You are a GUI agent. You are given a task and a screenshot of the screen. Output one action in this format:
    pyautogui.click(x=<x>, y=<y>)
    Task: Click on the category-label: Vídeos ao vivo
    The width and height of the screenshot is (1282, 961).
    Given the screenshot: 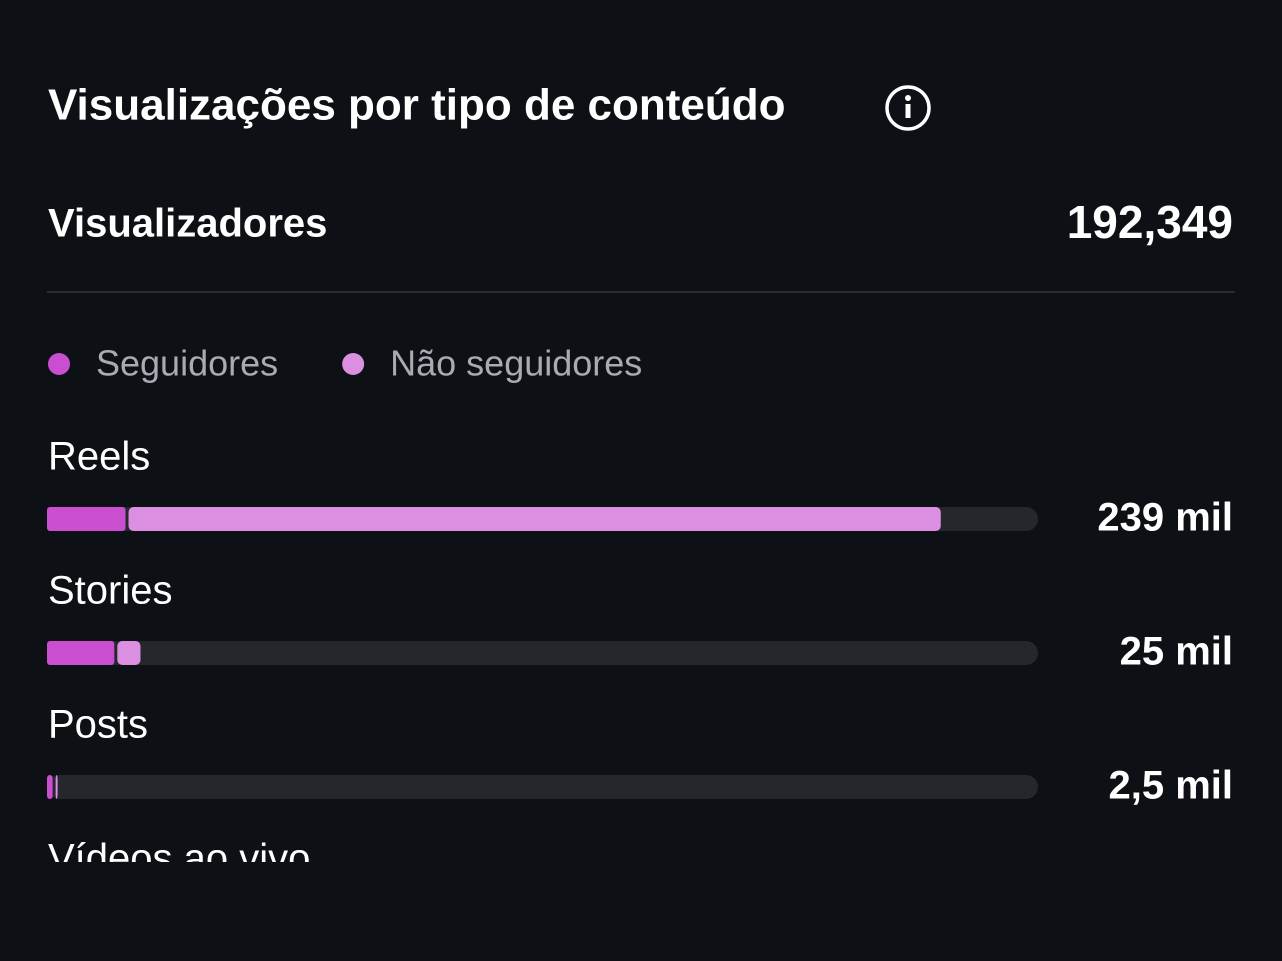 What is the action you would take?
    pyautogui.click(x=179, y=859)
    